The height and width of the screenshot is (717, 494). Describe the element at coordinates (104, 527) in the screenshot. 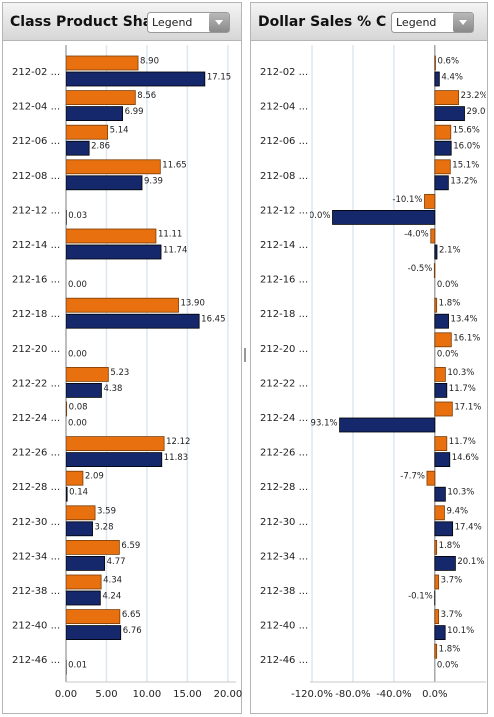

I see `value-label: 3.28` at that location.